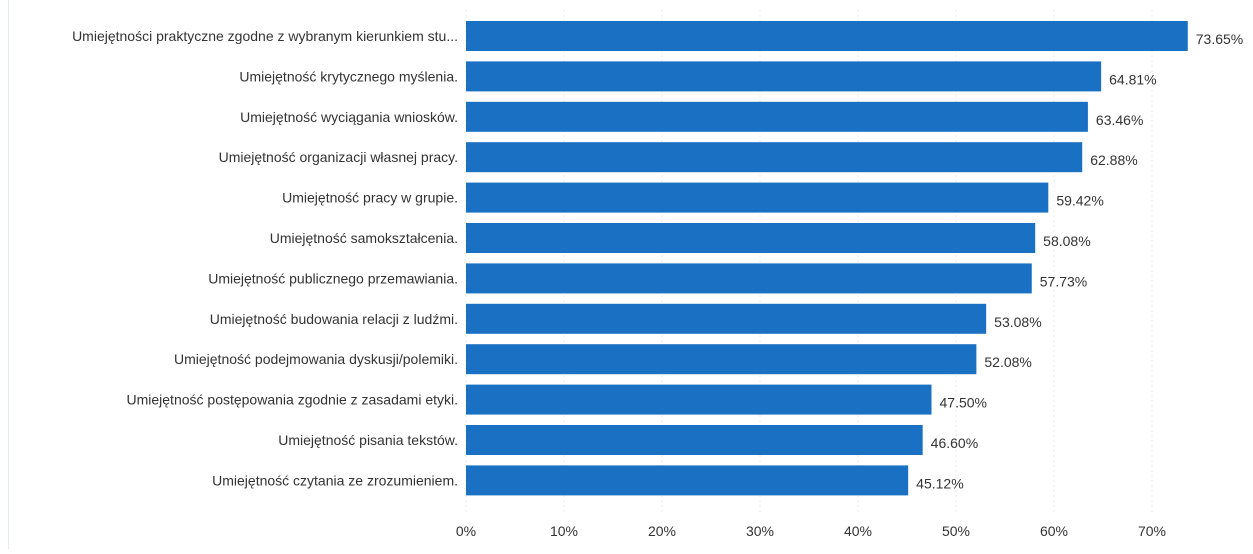  I want to click on data-label: 58.08%, so click(1066, 241).